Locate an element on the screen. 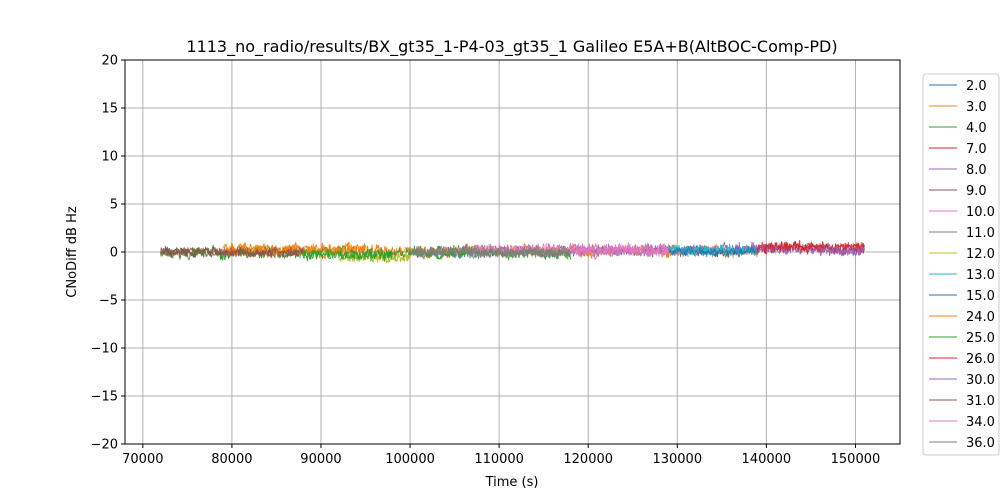 This screenshot has height=500, width=1000. legend-label: 24.0 is located at coordinates (980, 317).